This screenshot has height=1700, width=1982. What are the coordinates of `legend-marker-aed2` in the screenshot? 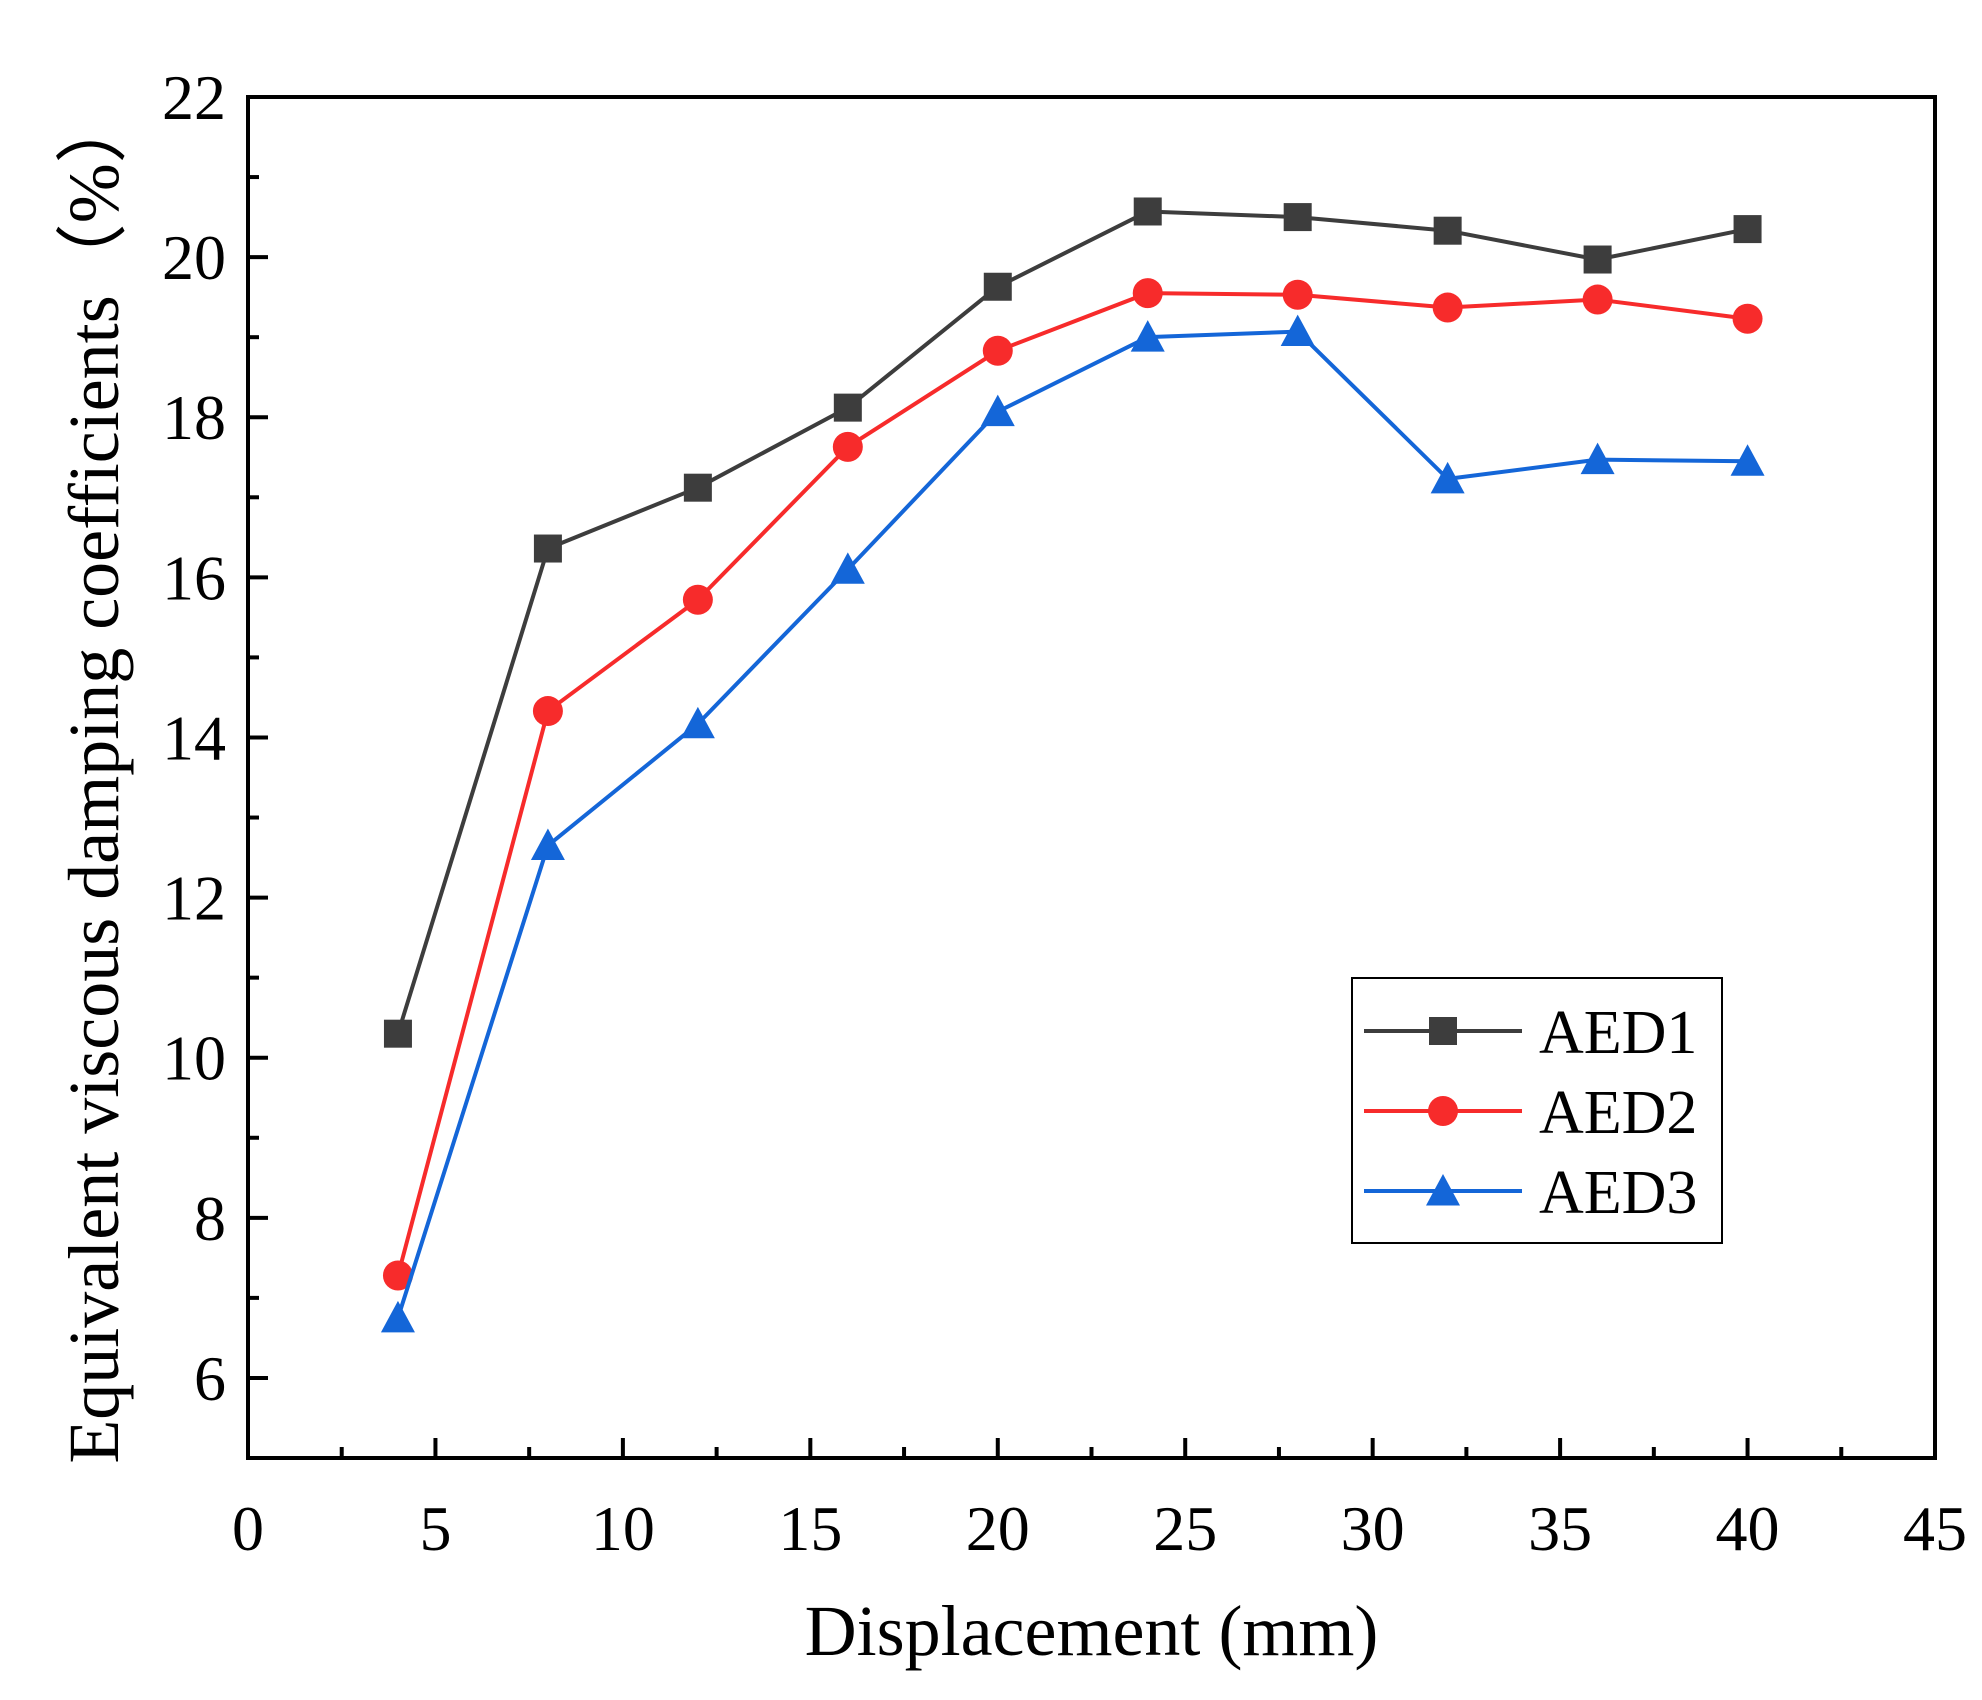 It's located at (1443, 1111).